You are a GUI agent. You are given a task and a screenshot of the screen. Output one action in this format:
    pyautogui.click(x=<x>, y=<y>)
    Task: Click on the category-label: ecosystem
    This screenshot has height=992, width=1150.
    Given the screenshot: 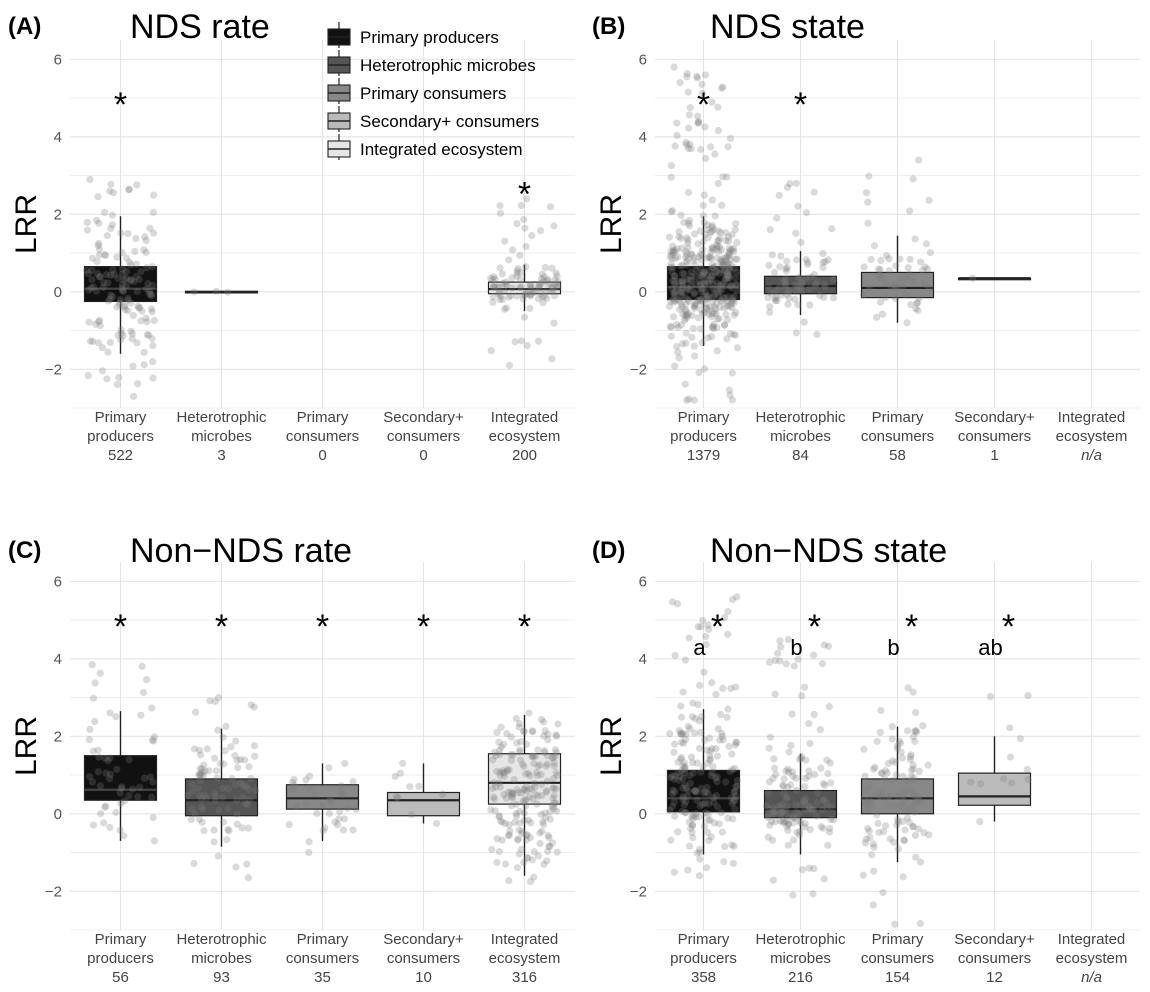 What is the action you would take?
    pyautogui.click(x=1092, y=436)
    